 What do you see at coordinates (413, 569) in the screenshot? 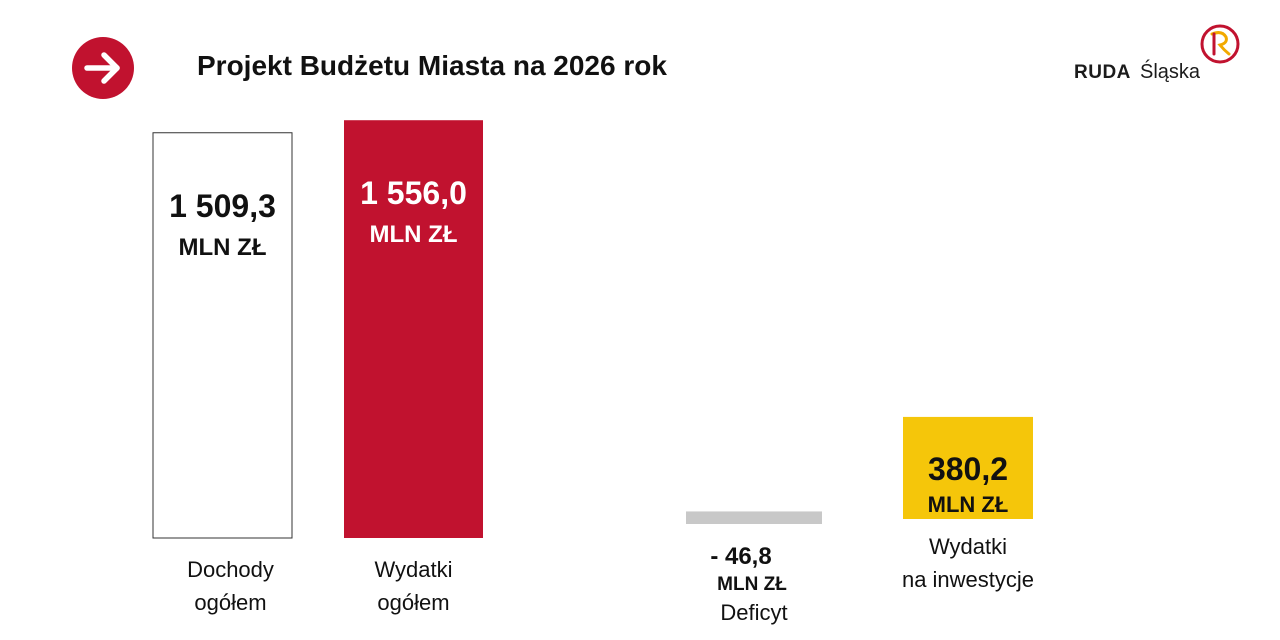
I see `category-label-1-0: Wydatki` at bounding box center [413, 569].